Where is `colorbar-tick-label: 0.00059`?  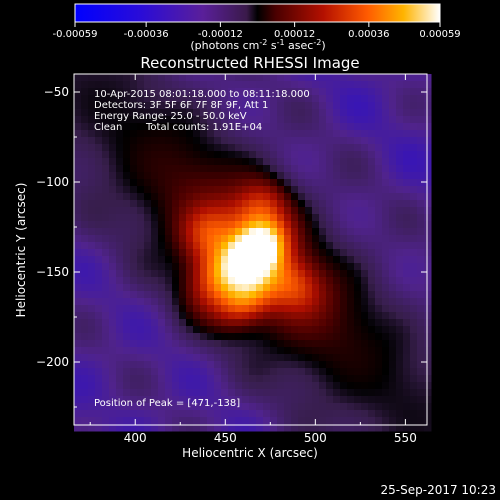 colorbar-tick-label: 0.00059 is located at coordinates (439, 34).